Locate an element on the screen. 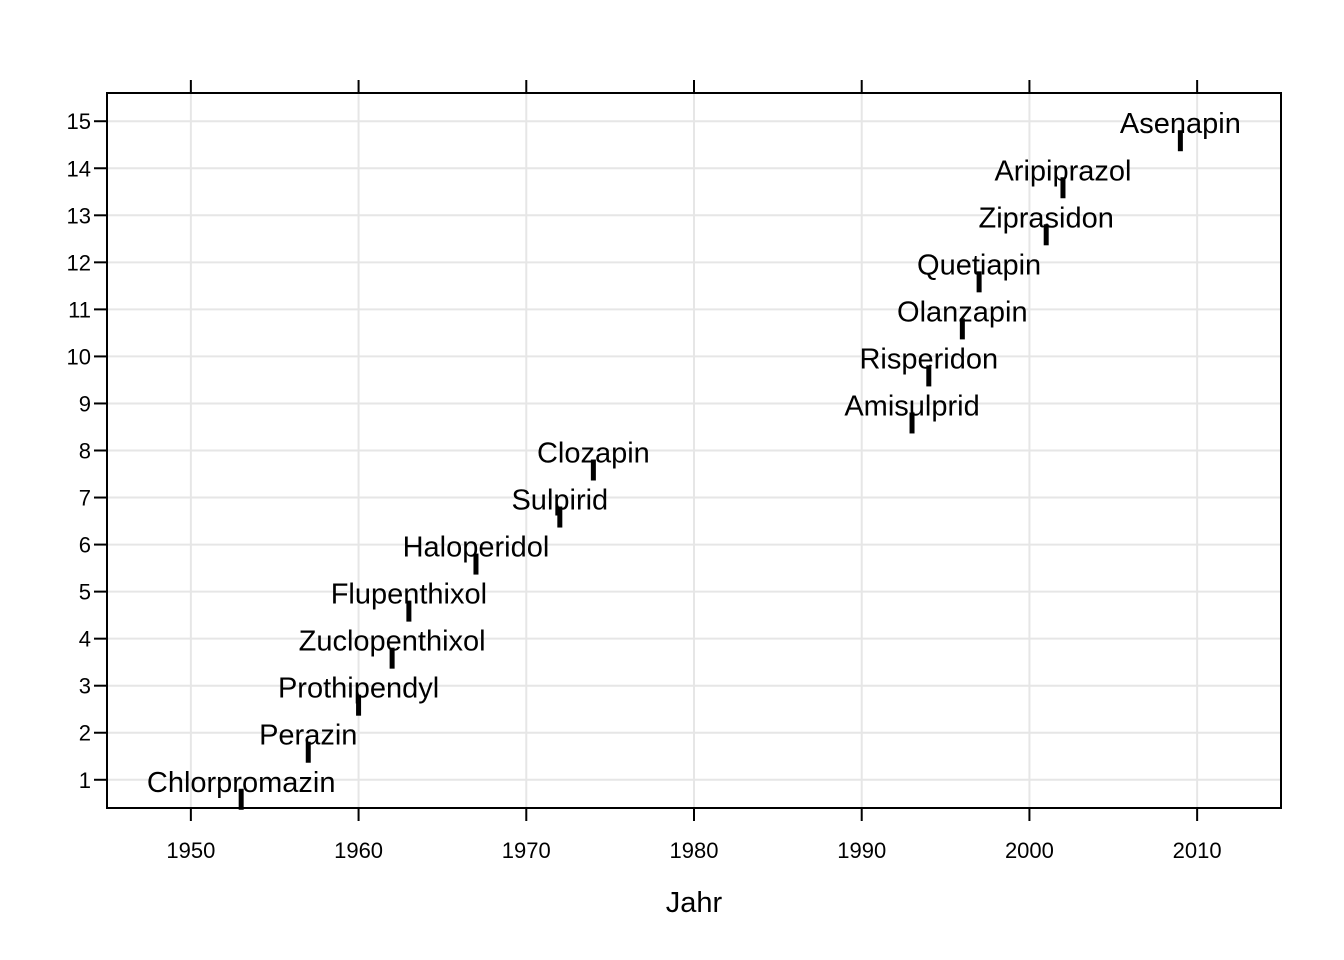 Image resolution: width=1344 pixels, height=960 pixels. y-tick-label: 11 is located at coordinates (79, 309).